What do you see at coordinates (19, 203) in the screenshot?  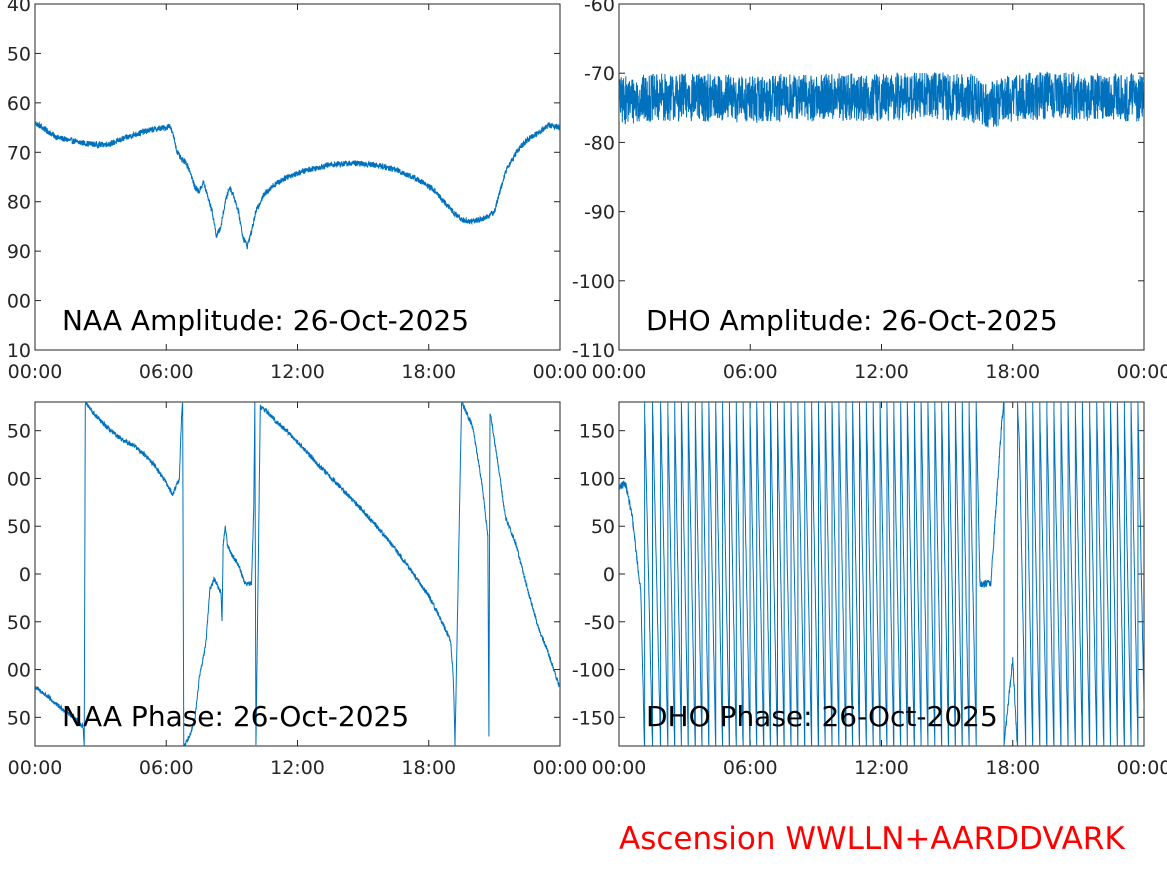 I see `y-tick-label: 80` at bounding box center [19, 203].